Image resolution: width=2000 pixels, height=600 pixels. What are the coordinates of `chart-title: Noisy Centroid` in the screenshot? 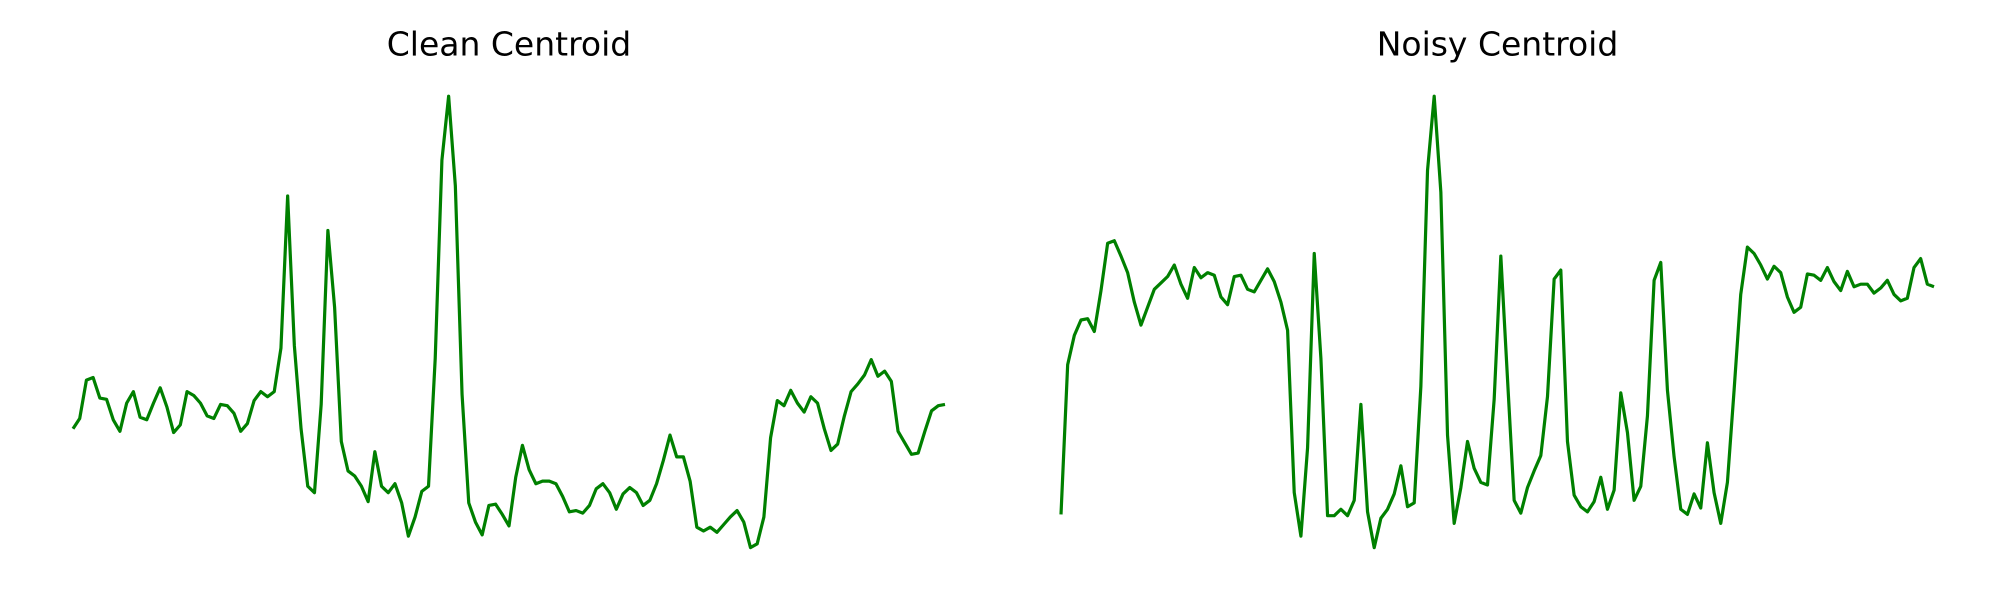 It's located at (1498, 44).